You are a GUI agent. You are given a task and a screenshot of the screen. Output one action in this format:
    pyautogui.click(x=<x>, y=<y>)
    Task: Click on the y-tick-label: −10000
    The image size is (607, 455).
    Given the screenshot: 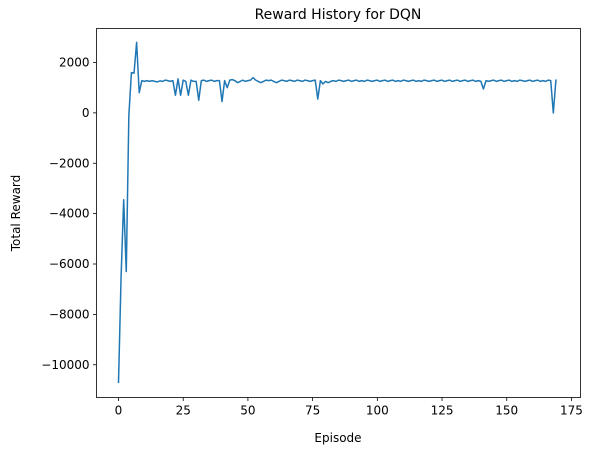 What is the action you would take?
    pyautogui.click(x=65, y=365)
    